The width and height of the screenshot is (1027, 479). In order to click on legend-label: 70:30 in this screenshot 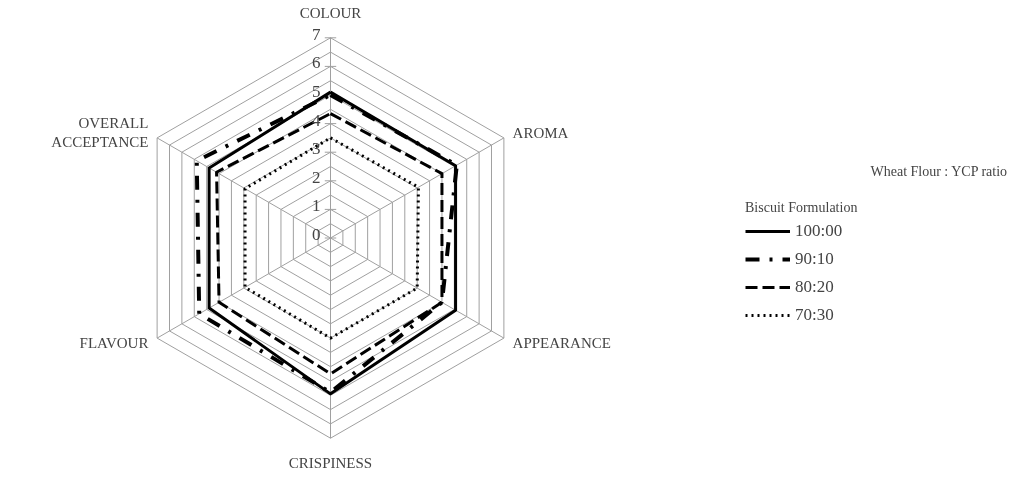, I will do `click(814, 315)`.